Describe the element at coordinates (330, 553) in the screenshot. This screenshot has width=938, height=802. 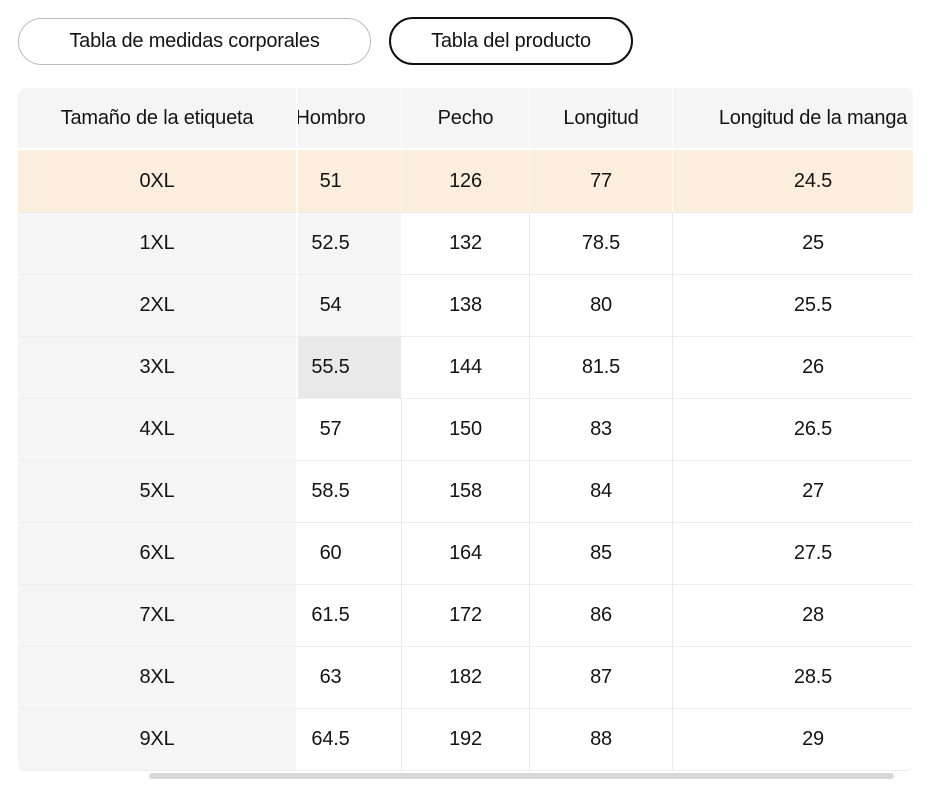
I see `cell-shoulder-text: 60` at that location.